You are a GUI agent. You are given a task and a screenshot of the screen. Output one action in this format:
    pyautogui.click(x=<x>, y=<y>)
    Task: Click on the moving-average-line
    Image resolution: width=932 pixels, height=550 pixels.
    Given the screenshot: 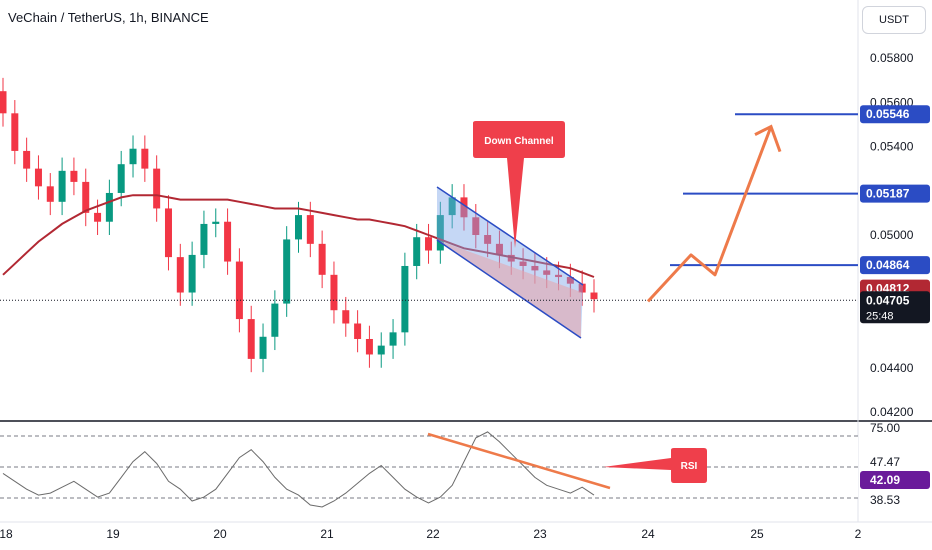 What is the action you would take?
    pyautogui.click(x=298, y=236)
    